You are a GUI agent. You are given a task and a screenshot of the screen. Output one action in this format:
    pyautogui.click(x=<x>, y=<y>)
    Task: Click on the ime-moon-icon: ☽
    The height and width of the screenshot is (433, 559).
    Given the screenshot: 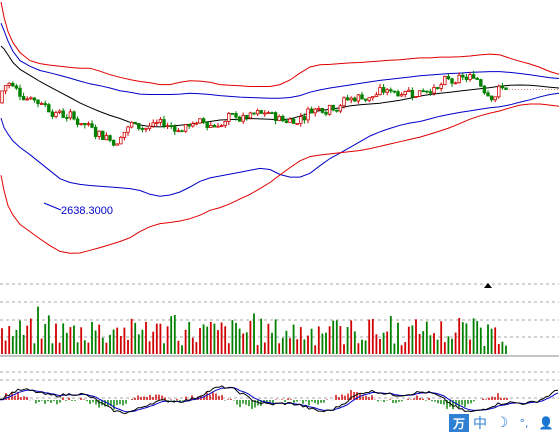 What is the action you would take?
    pyautogui.click(x=502, y=423)
    